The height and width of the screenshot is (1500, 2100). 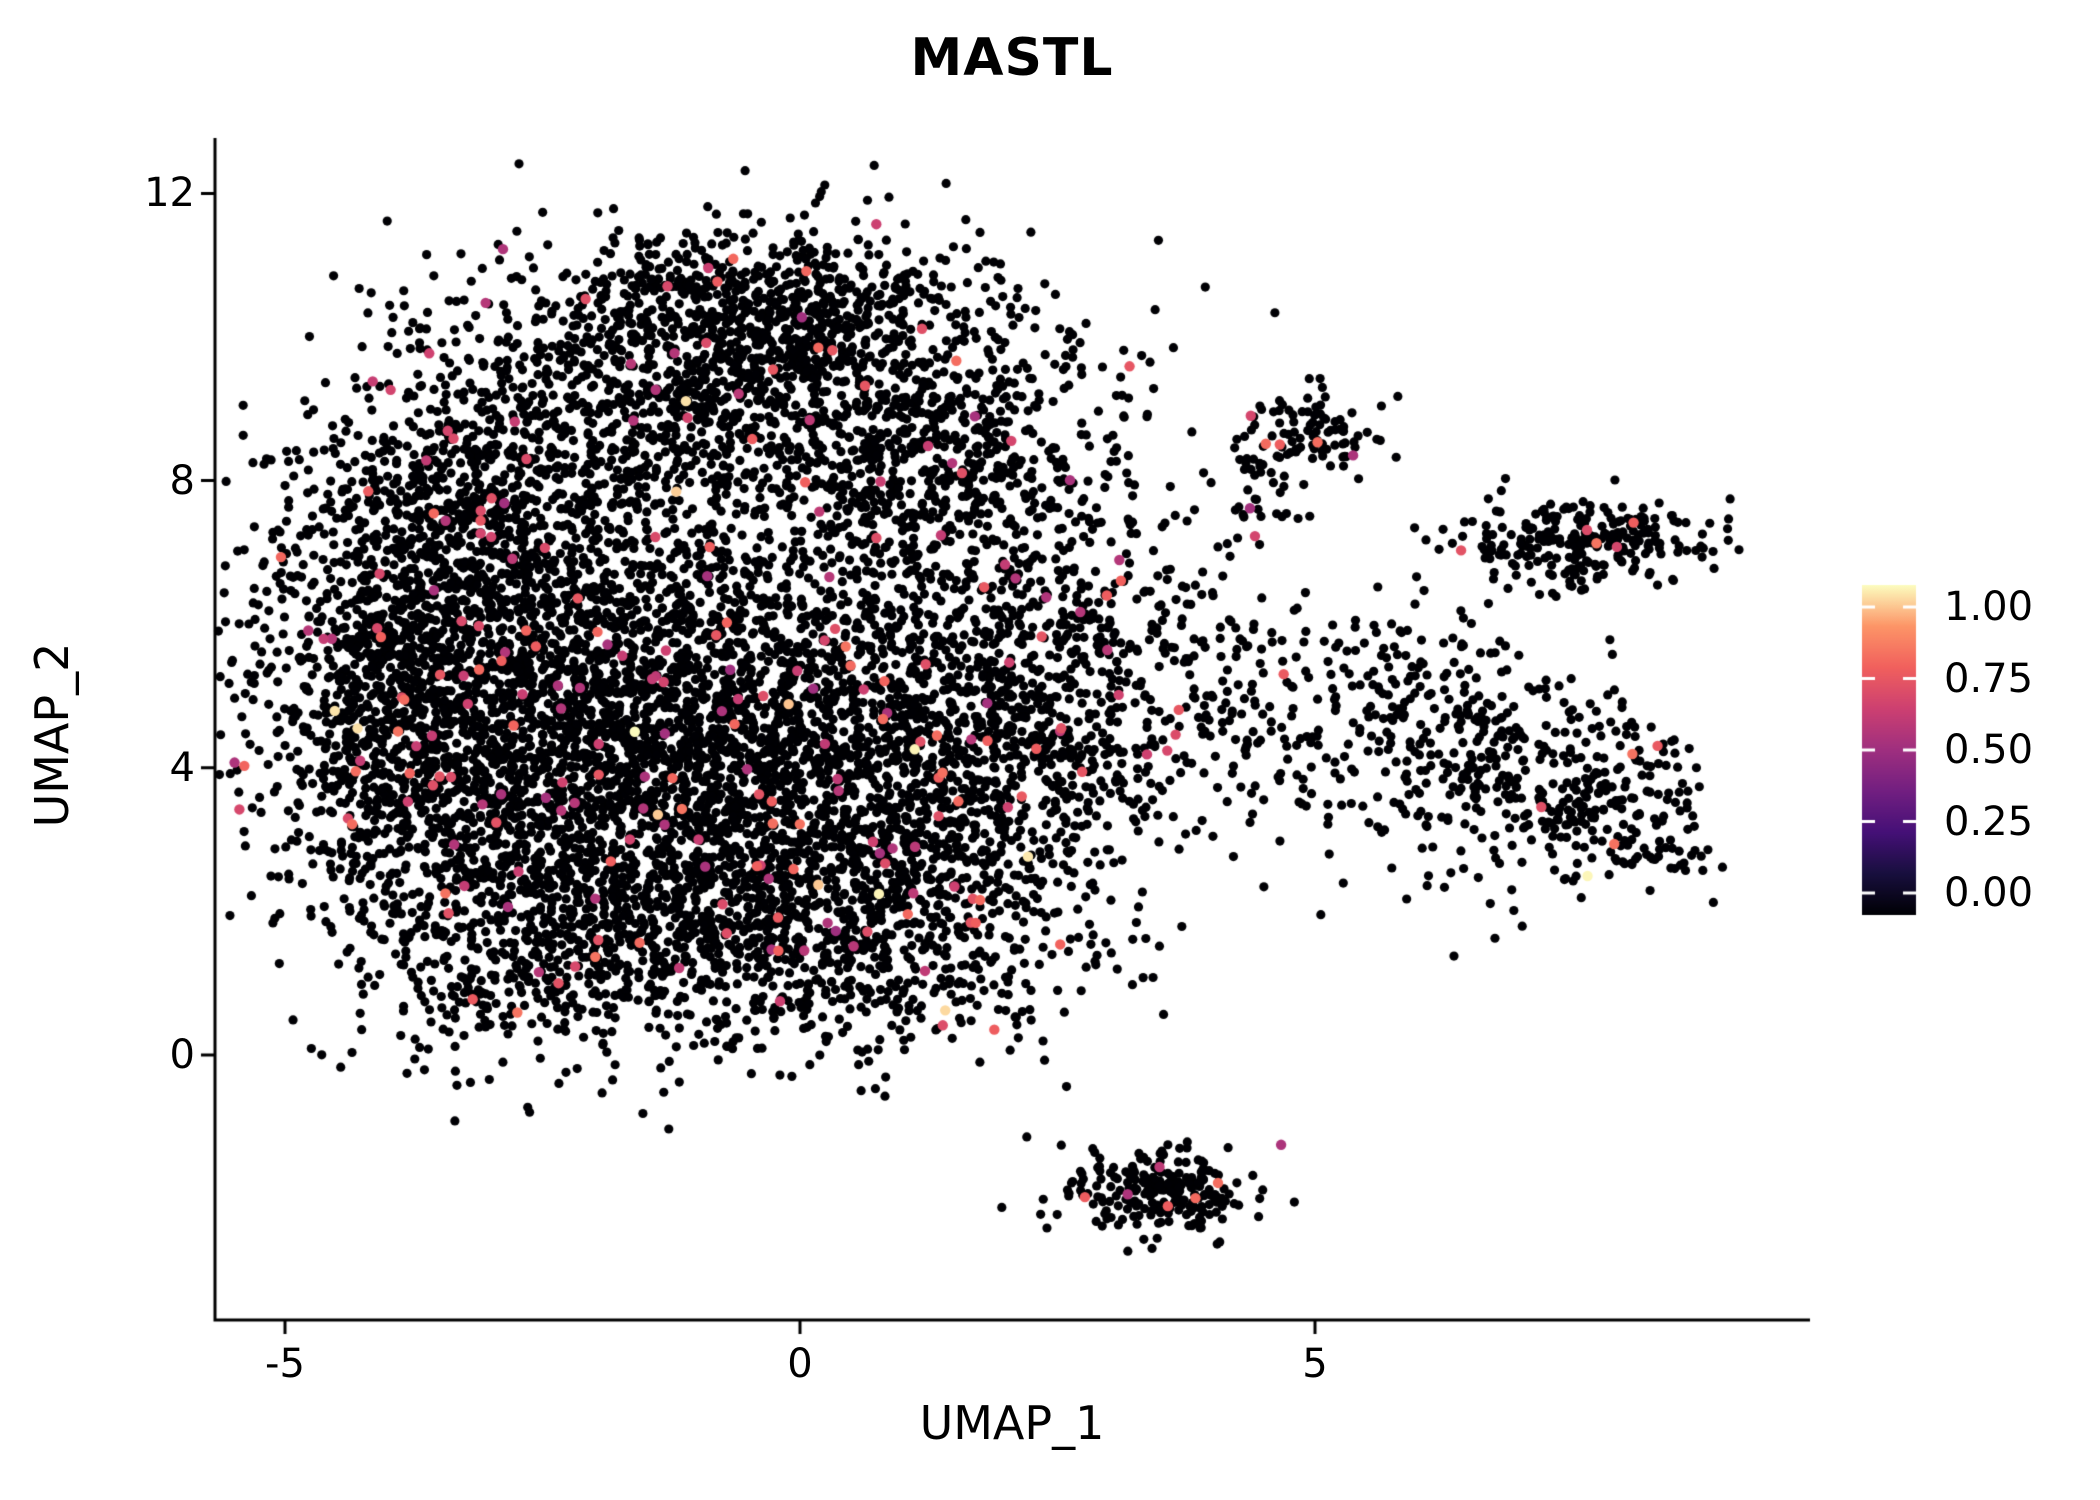 I want to click on x-tick-label: 0, so click(x=800, y=1364).